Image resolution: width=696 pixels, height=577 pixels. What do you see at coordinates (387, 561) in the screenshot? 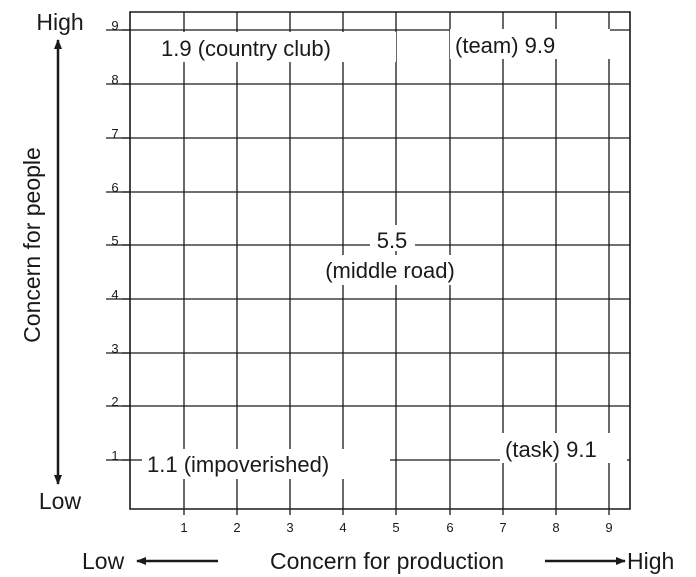
I see `x-axis-title: Concern for production` at bounding box center [387, 561].